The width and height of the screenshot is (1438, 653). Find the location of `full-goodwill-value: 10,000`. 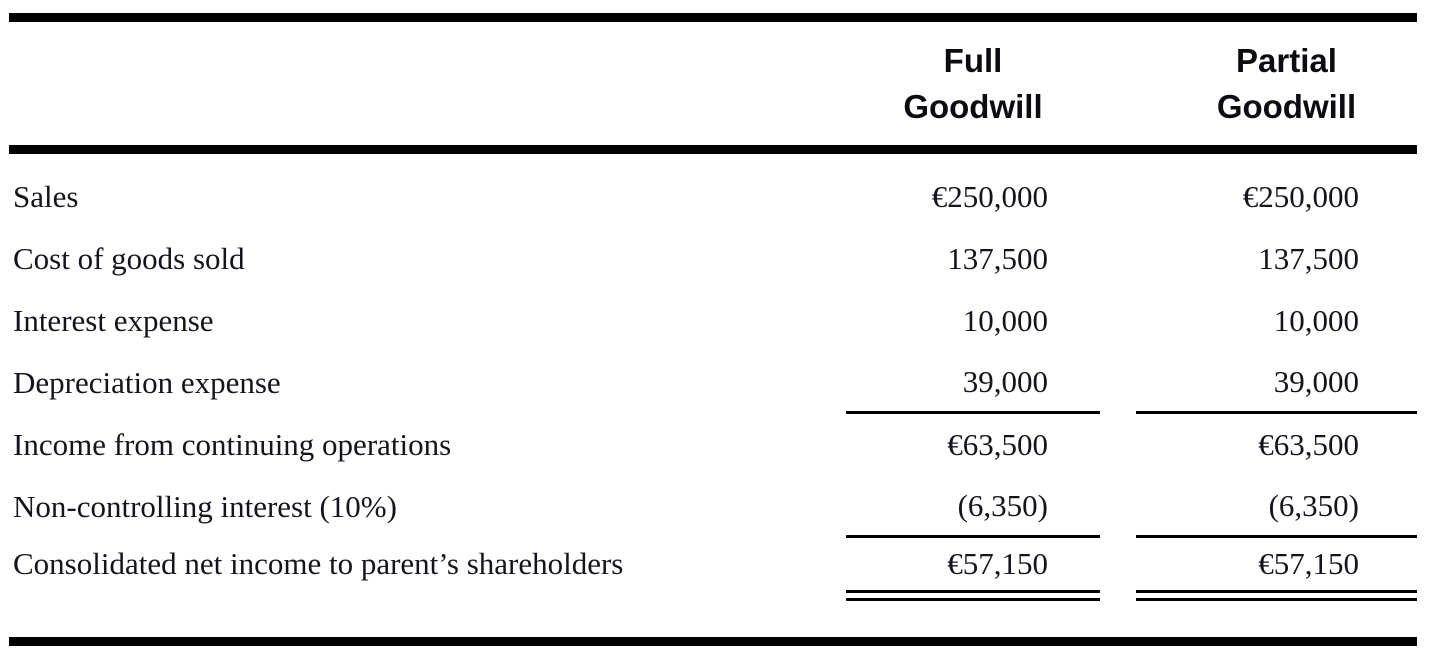

full-goodwill-value: 10,000 is located at coordinates (1005, 320).